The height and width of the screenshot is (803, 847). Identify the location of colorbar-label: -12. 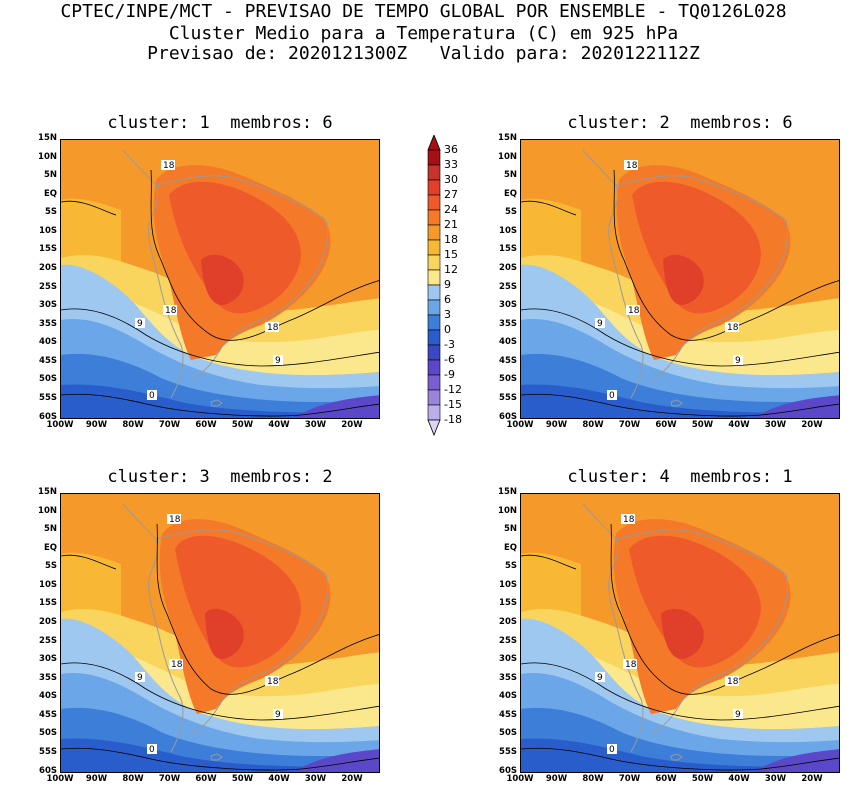
(453, 389).